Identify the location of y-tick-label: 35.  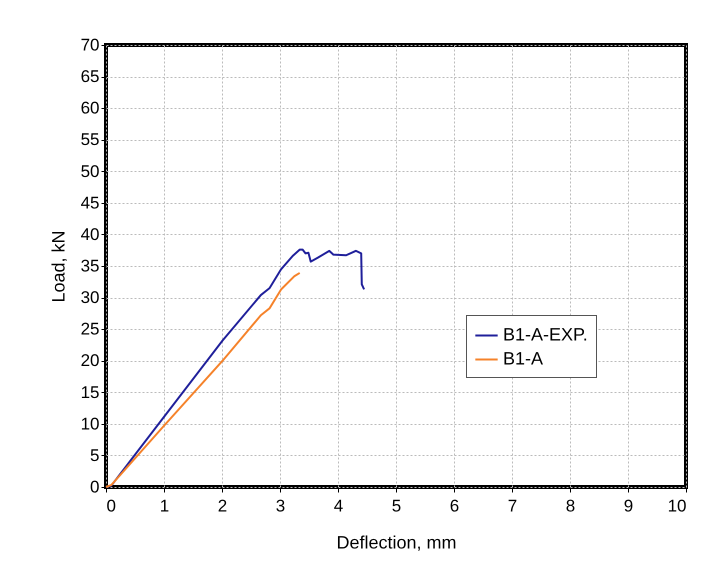
(90, 266).